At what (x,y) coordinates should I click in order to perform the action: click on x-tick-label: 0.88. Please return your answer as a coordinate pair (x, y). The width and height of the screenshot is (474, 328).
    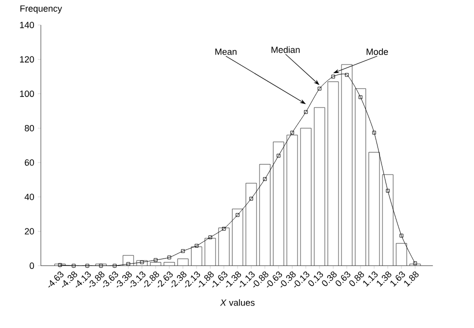
    Looking at the image, I should click on (356, 278).